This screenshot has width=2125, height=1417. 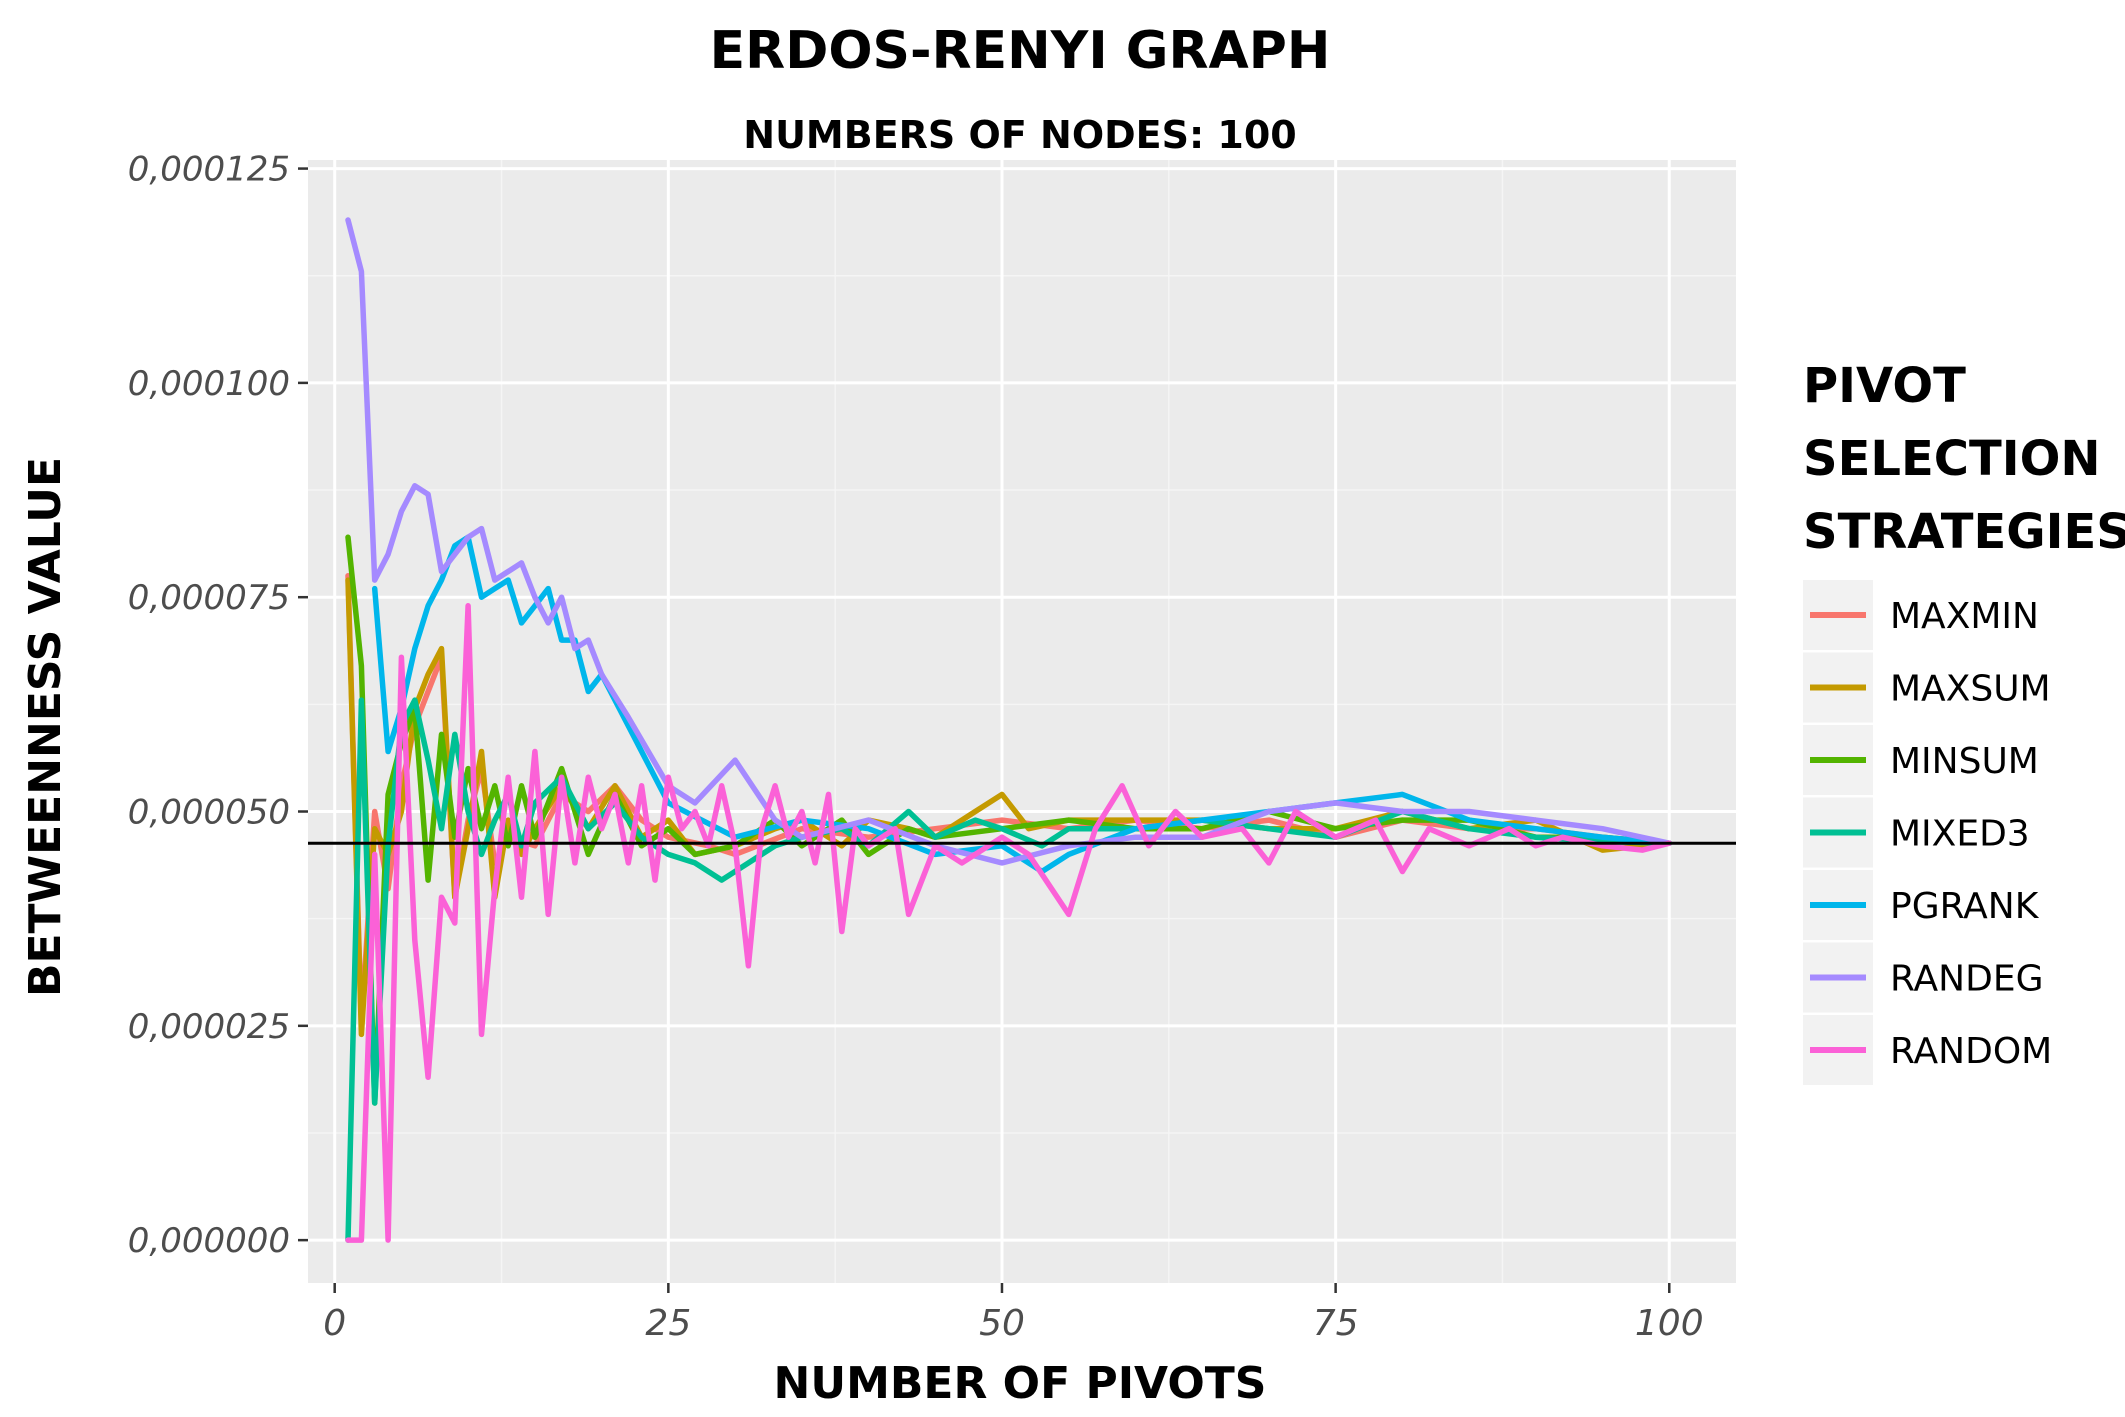 I want to click on x-tick-label: 75, so click(x=1336, y=1323).